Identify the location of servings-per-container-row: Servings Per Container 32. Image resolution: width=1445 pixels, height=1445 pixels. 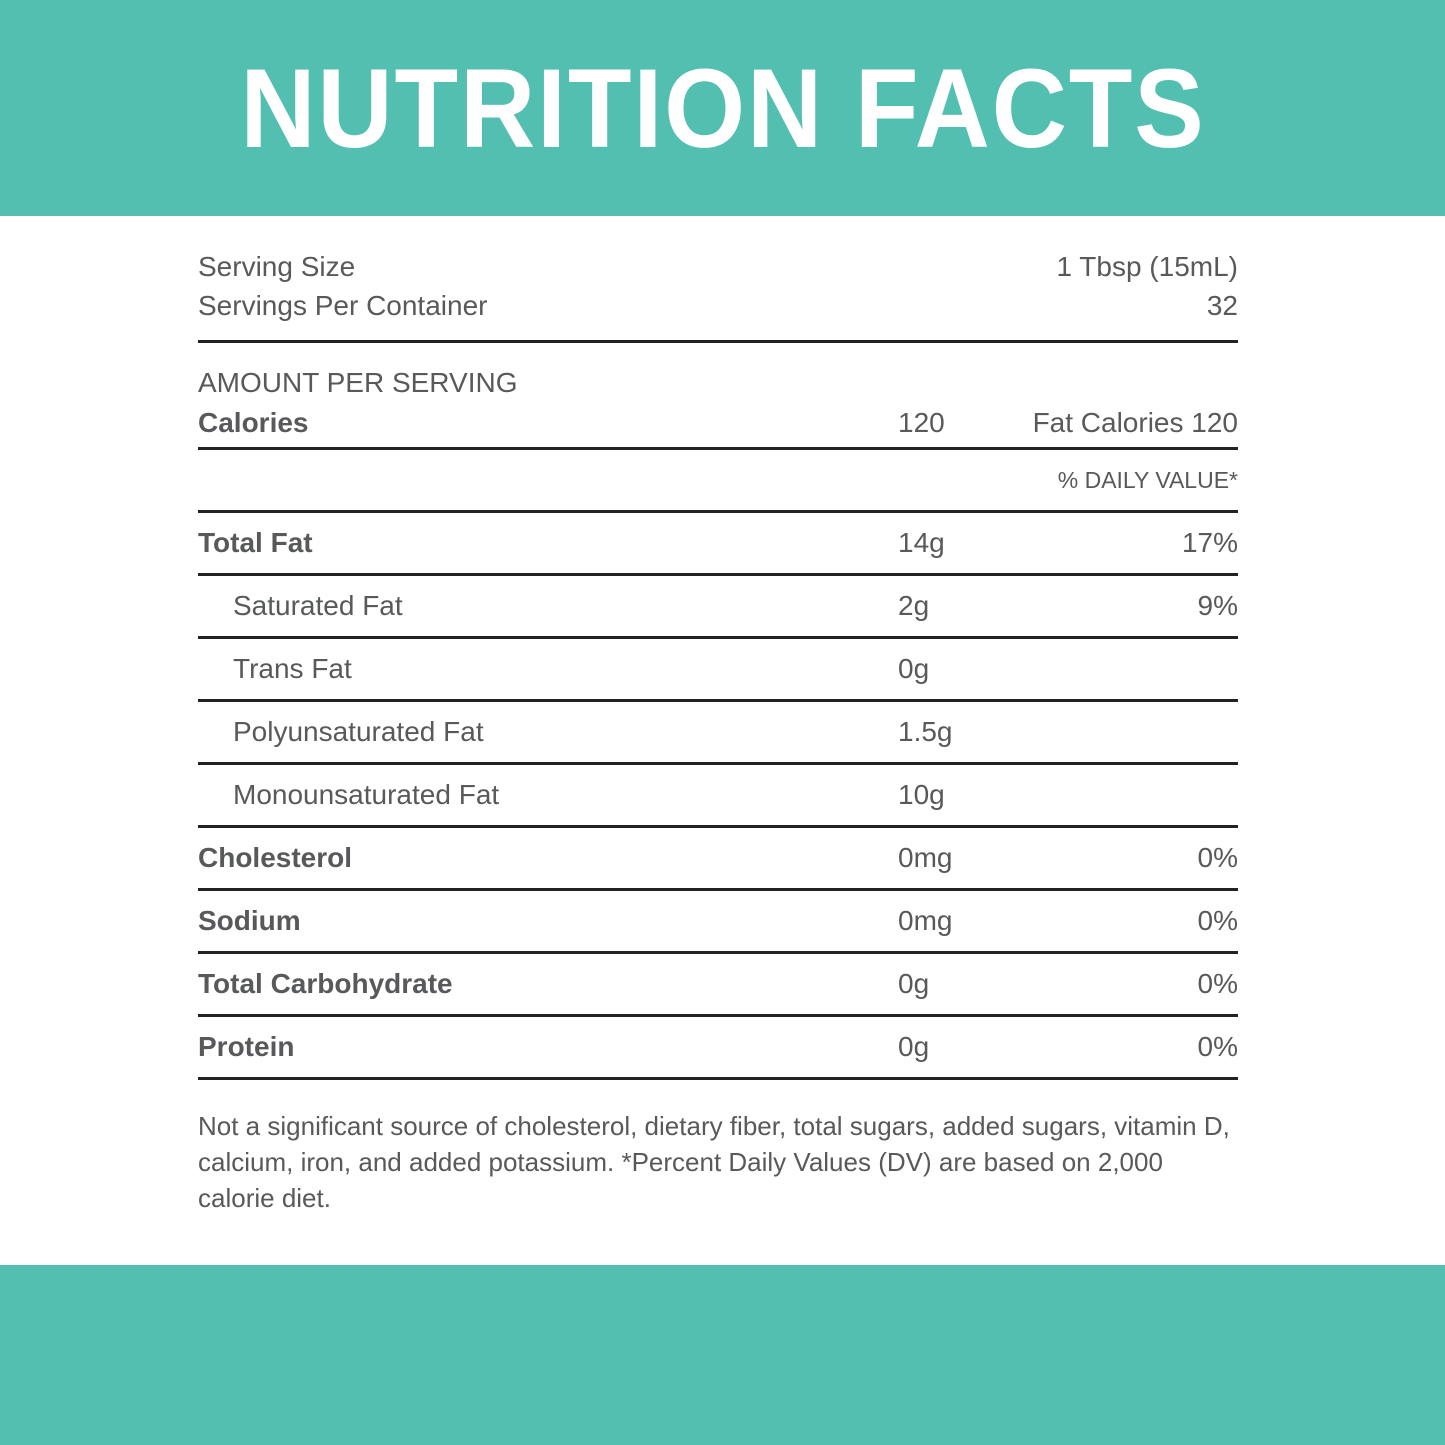
(718, 315).